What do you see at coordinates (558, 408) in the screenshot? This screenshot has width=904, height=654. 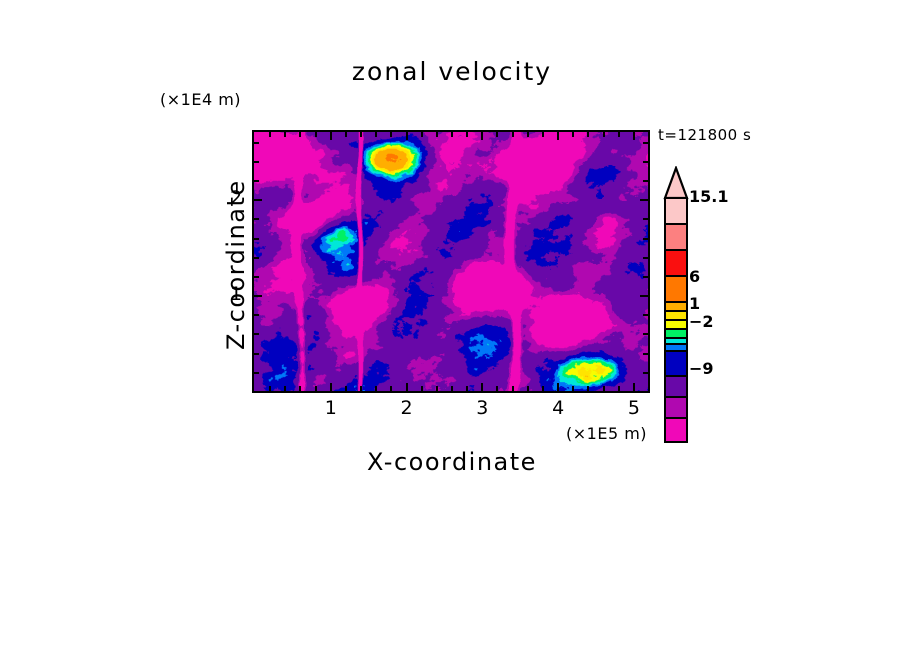 I see `x-tick-label: 4` at bounding box center [558, 408].